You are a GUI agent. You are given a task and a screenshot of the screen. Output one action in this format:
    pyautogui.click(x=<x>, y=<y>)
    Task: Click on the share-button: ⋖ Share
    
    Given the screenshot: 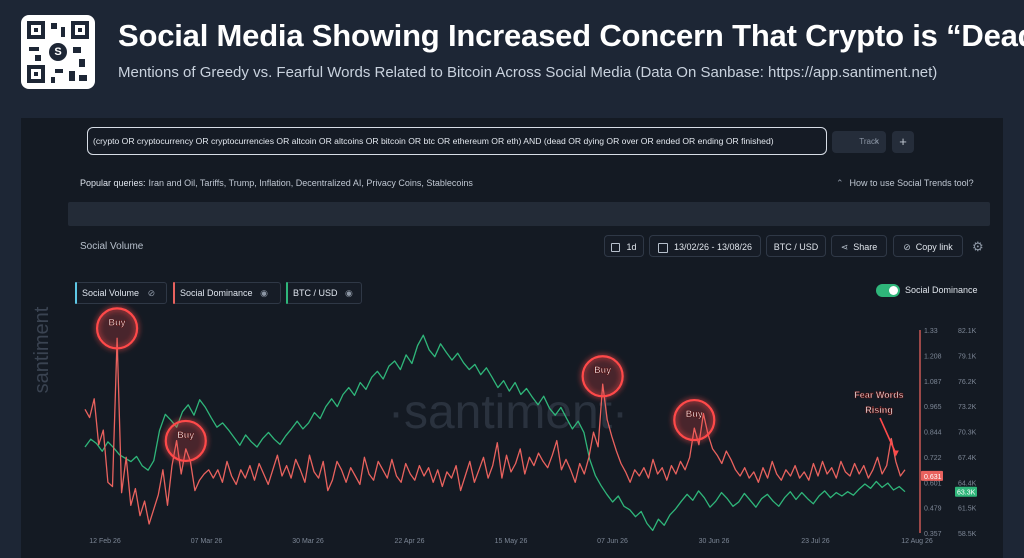 What is the action you would take?
    pyautogui.click(x=859, y=246)
    